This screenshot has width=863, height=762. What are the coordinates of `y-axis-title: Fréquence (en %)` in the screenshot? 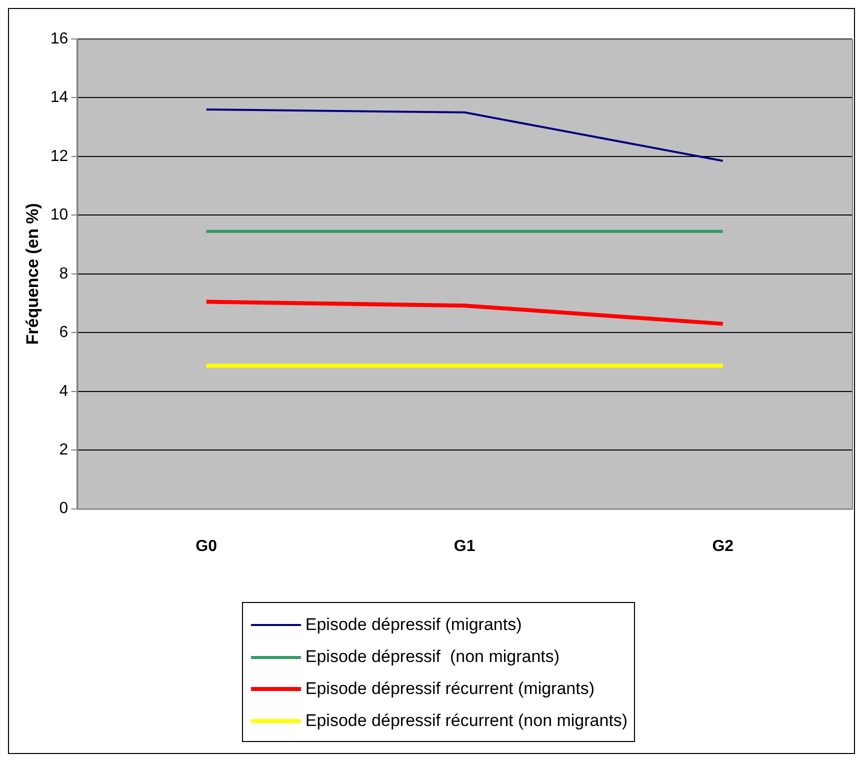 It's located at (32, 274).